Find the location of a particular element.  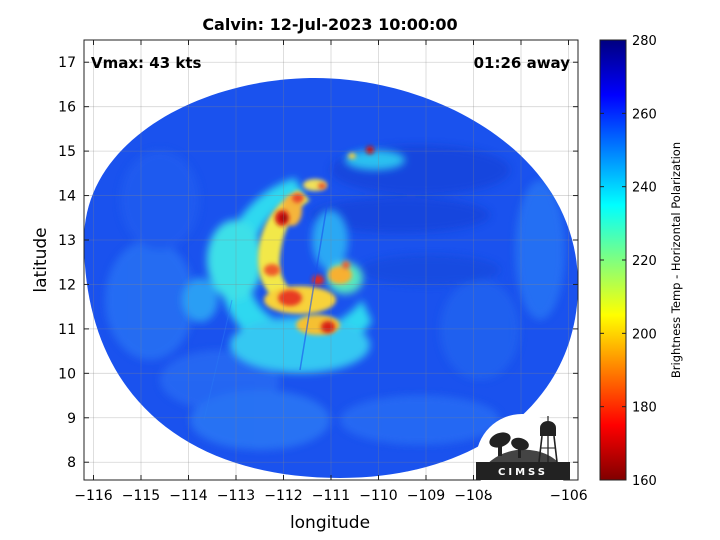

y-tick-label: 11 is located at coordinates (67, 330).